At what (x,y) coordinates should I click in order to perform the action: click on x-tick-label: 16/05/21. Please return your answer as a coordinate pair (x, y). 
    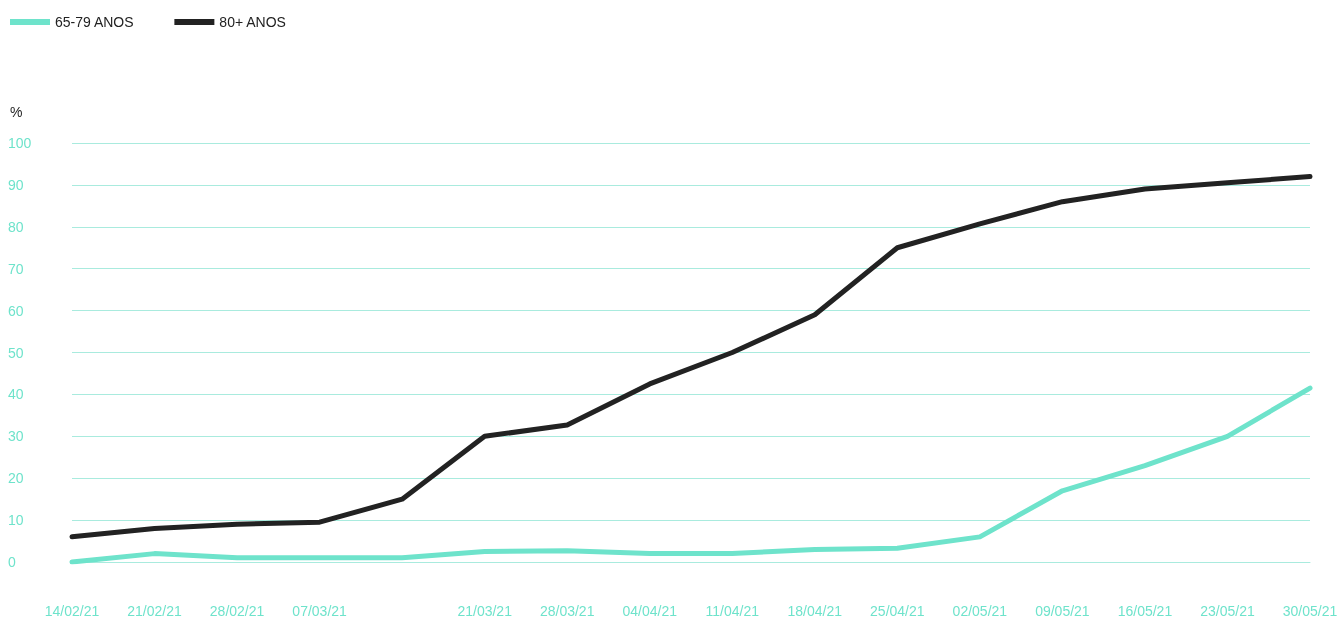
    Looking at the image, I should click on (1145, 611).